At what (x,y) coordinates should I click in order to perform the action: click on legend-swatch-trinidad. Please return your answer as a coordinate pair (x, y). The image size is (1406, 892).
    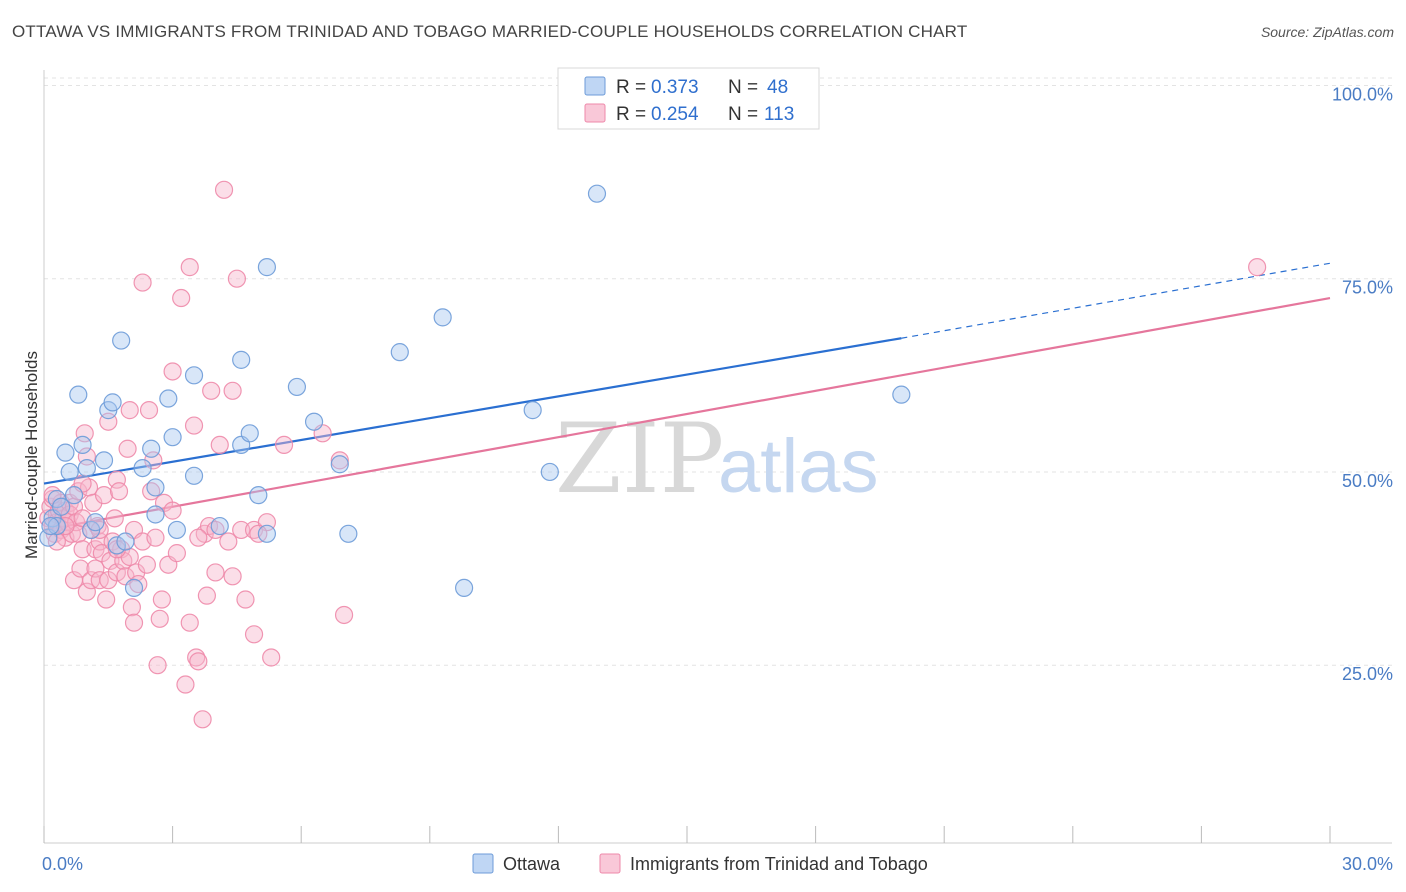
    Looking at the image, I should click on (595, 113).